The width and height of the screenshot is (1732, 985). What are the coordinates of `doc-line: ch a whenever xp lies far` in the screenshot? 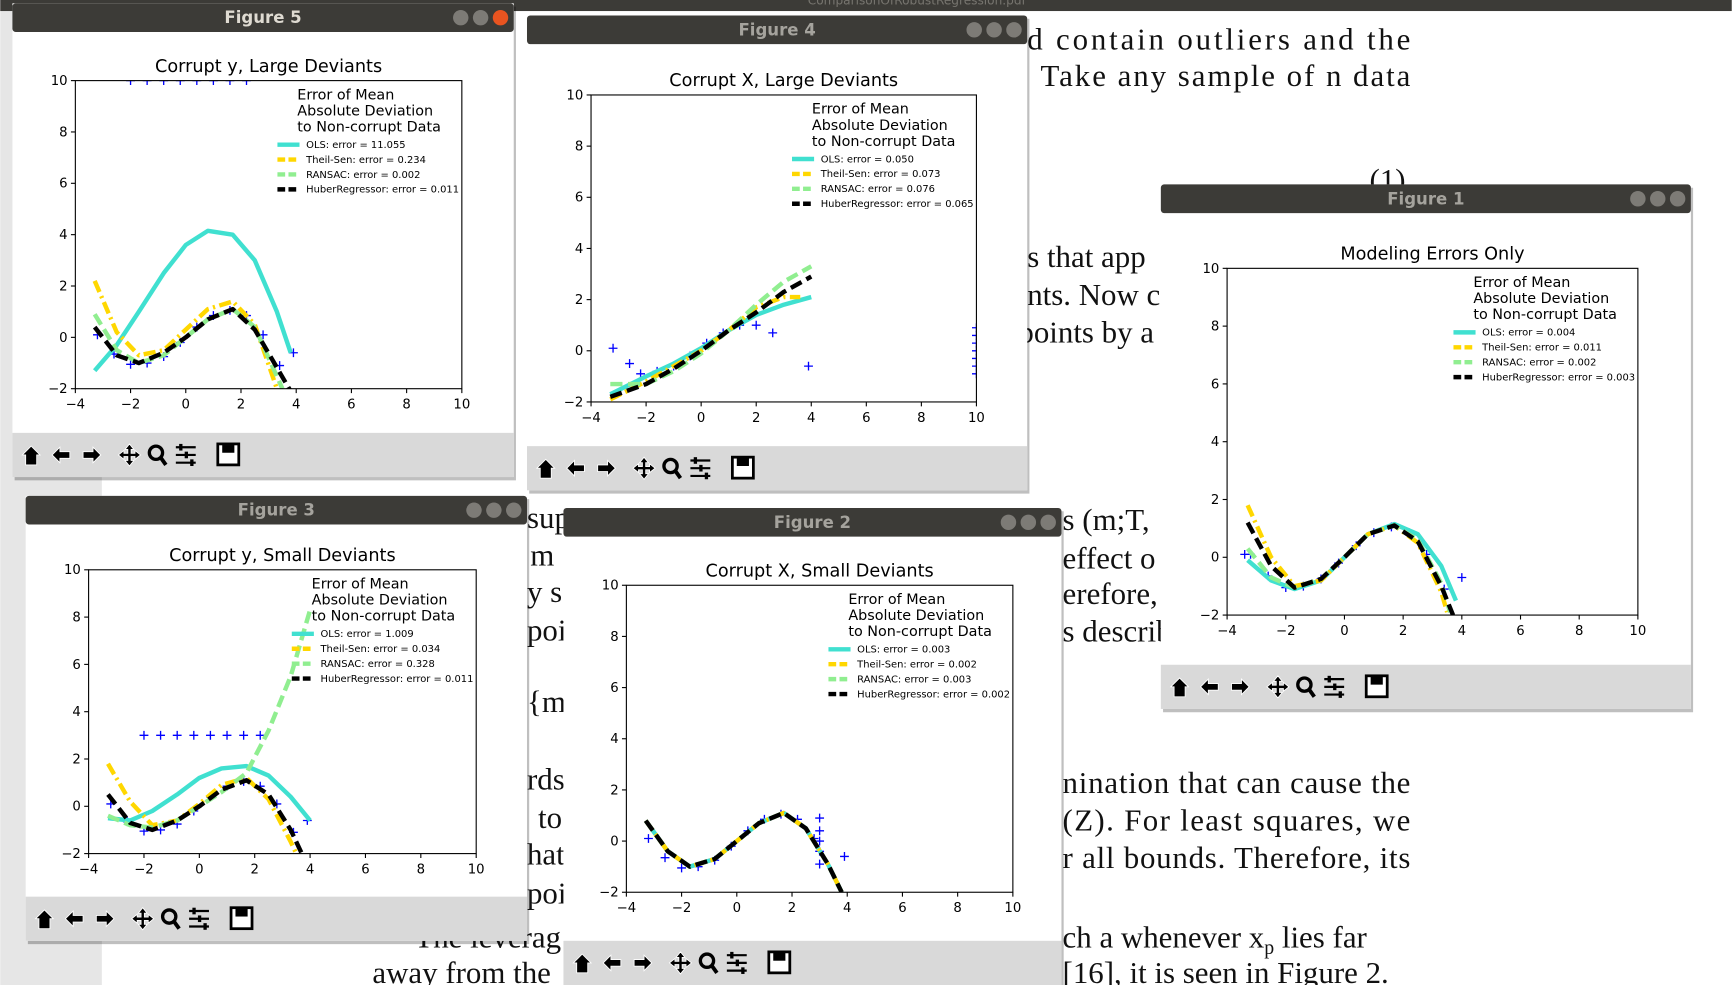 It's located at (1215, 939).